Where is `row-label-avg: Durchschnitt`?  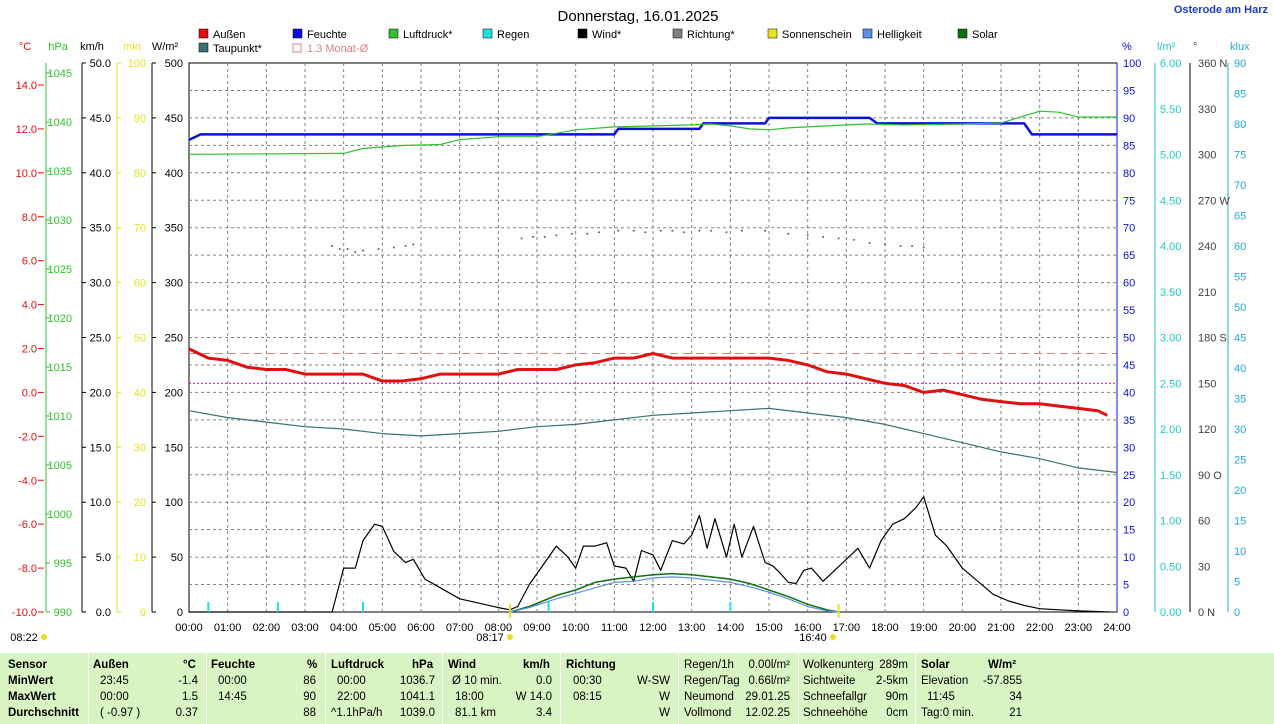 row-label-avg: Durchschnitt is located at coordinates (43, 713).